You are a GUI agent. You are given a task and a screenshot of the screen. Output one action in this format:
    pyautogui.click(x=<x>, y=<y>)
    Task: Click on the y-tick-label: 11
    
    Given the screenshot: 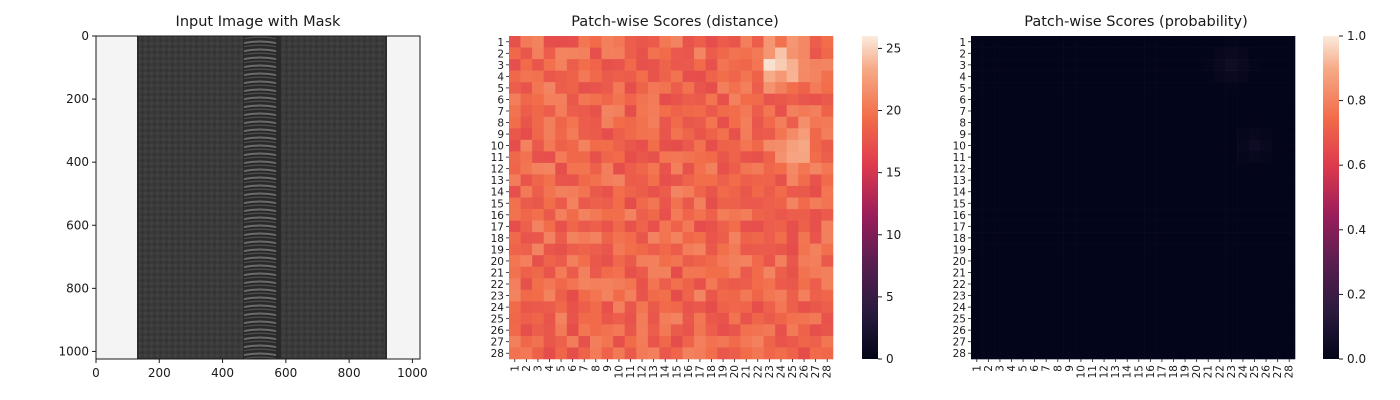 What is the action you would take?
    pyautogui.click(x=497, y=158)
    